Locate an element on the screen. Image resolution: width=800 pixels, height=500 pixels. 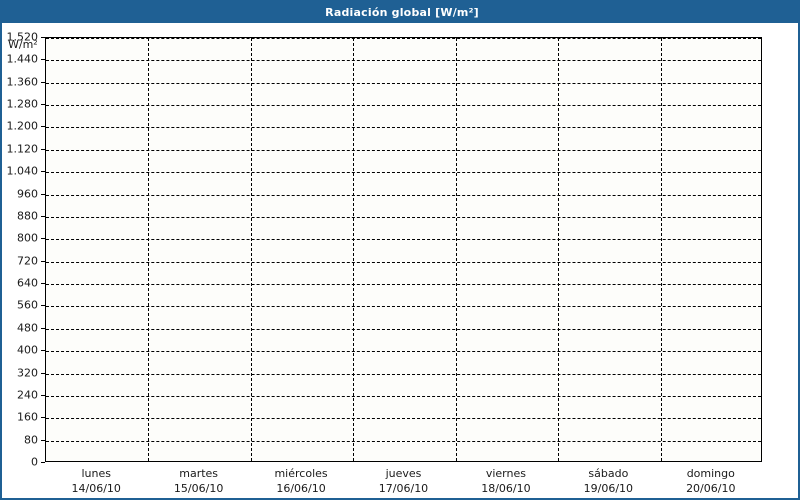
y-axis-tick-label: 880 is located at coordinates (27, 216).